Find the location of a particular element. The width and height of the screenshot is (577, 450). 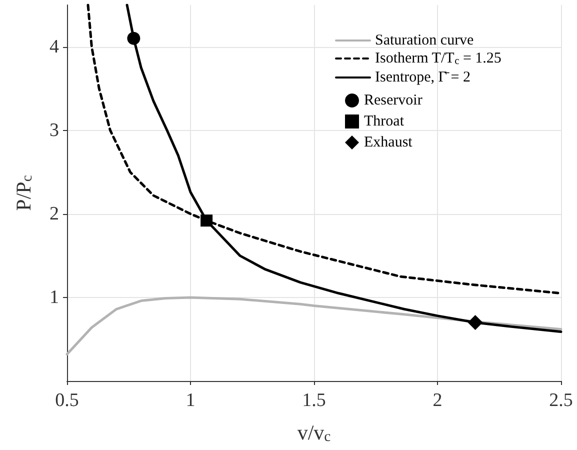

y-tick-label: 4 is located at coordinates (55, 47).